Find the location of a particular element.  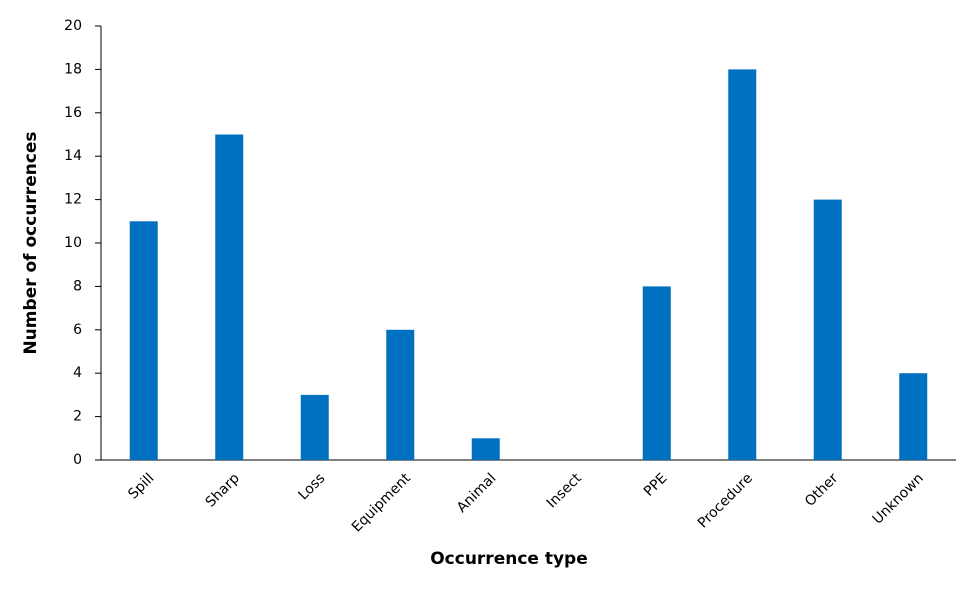

x-tick-label: Sharp is located at coordinates (223, 490).